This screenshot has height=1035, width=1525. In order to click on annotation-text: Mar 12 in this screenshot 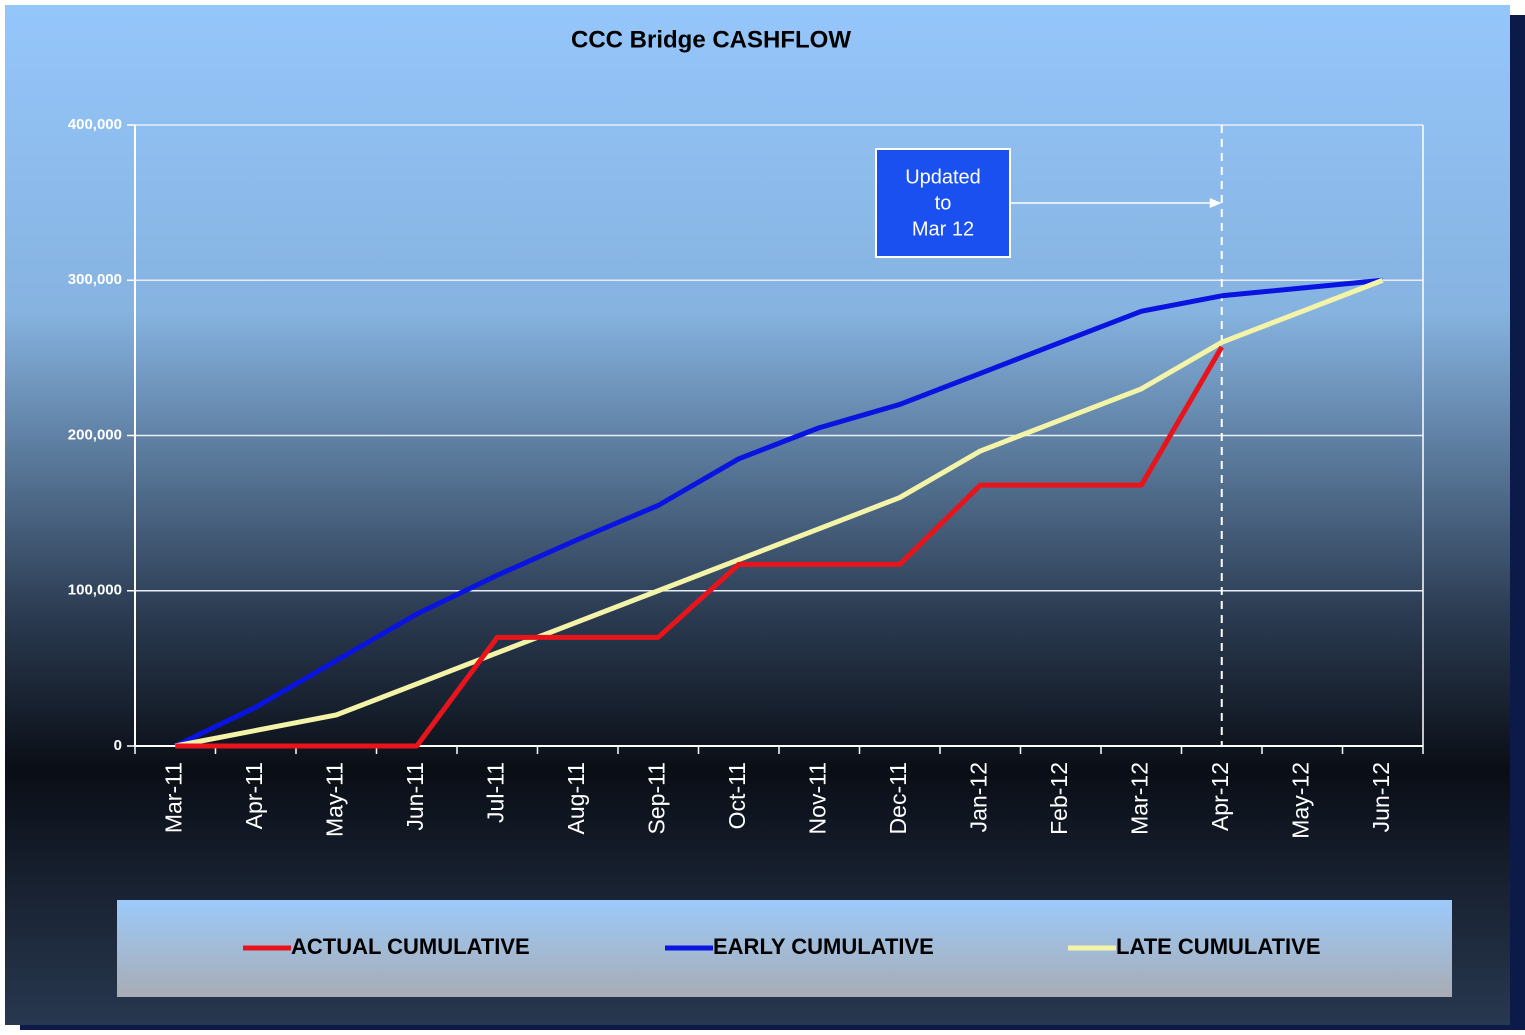, I will do `click(943, 229)`.